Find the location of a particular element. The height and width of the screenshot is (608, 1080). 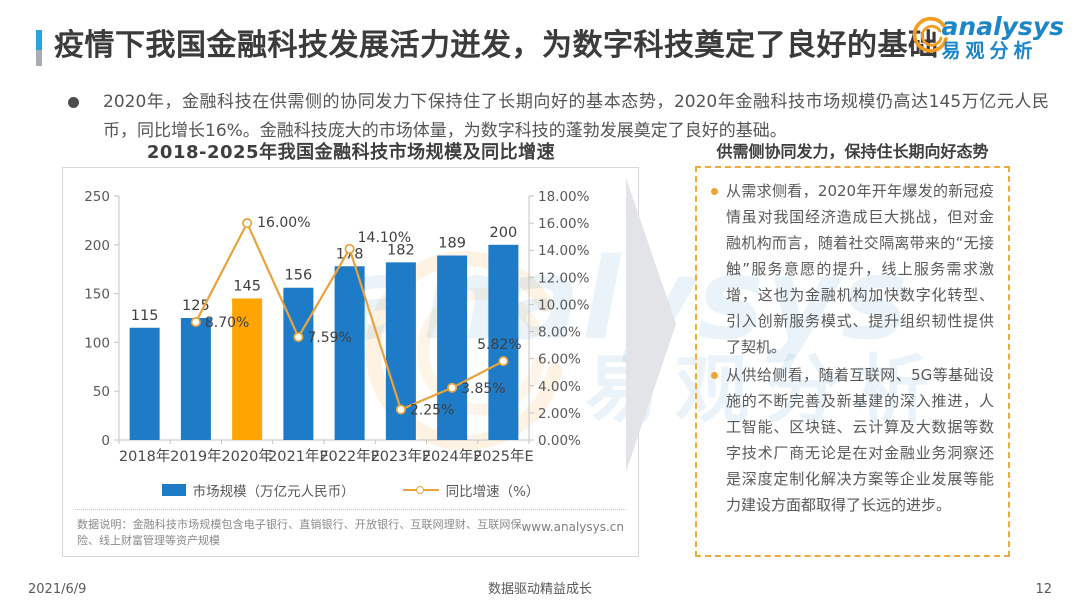

bar-value-label: 145 is located at coordinates (247, 286).